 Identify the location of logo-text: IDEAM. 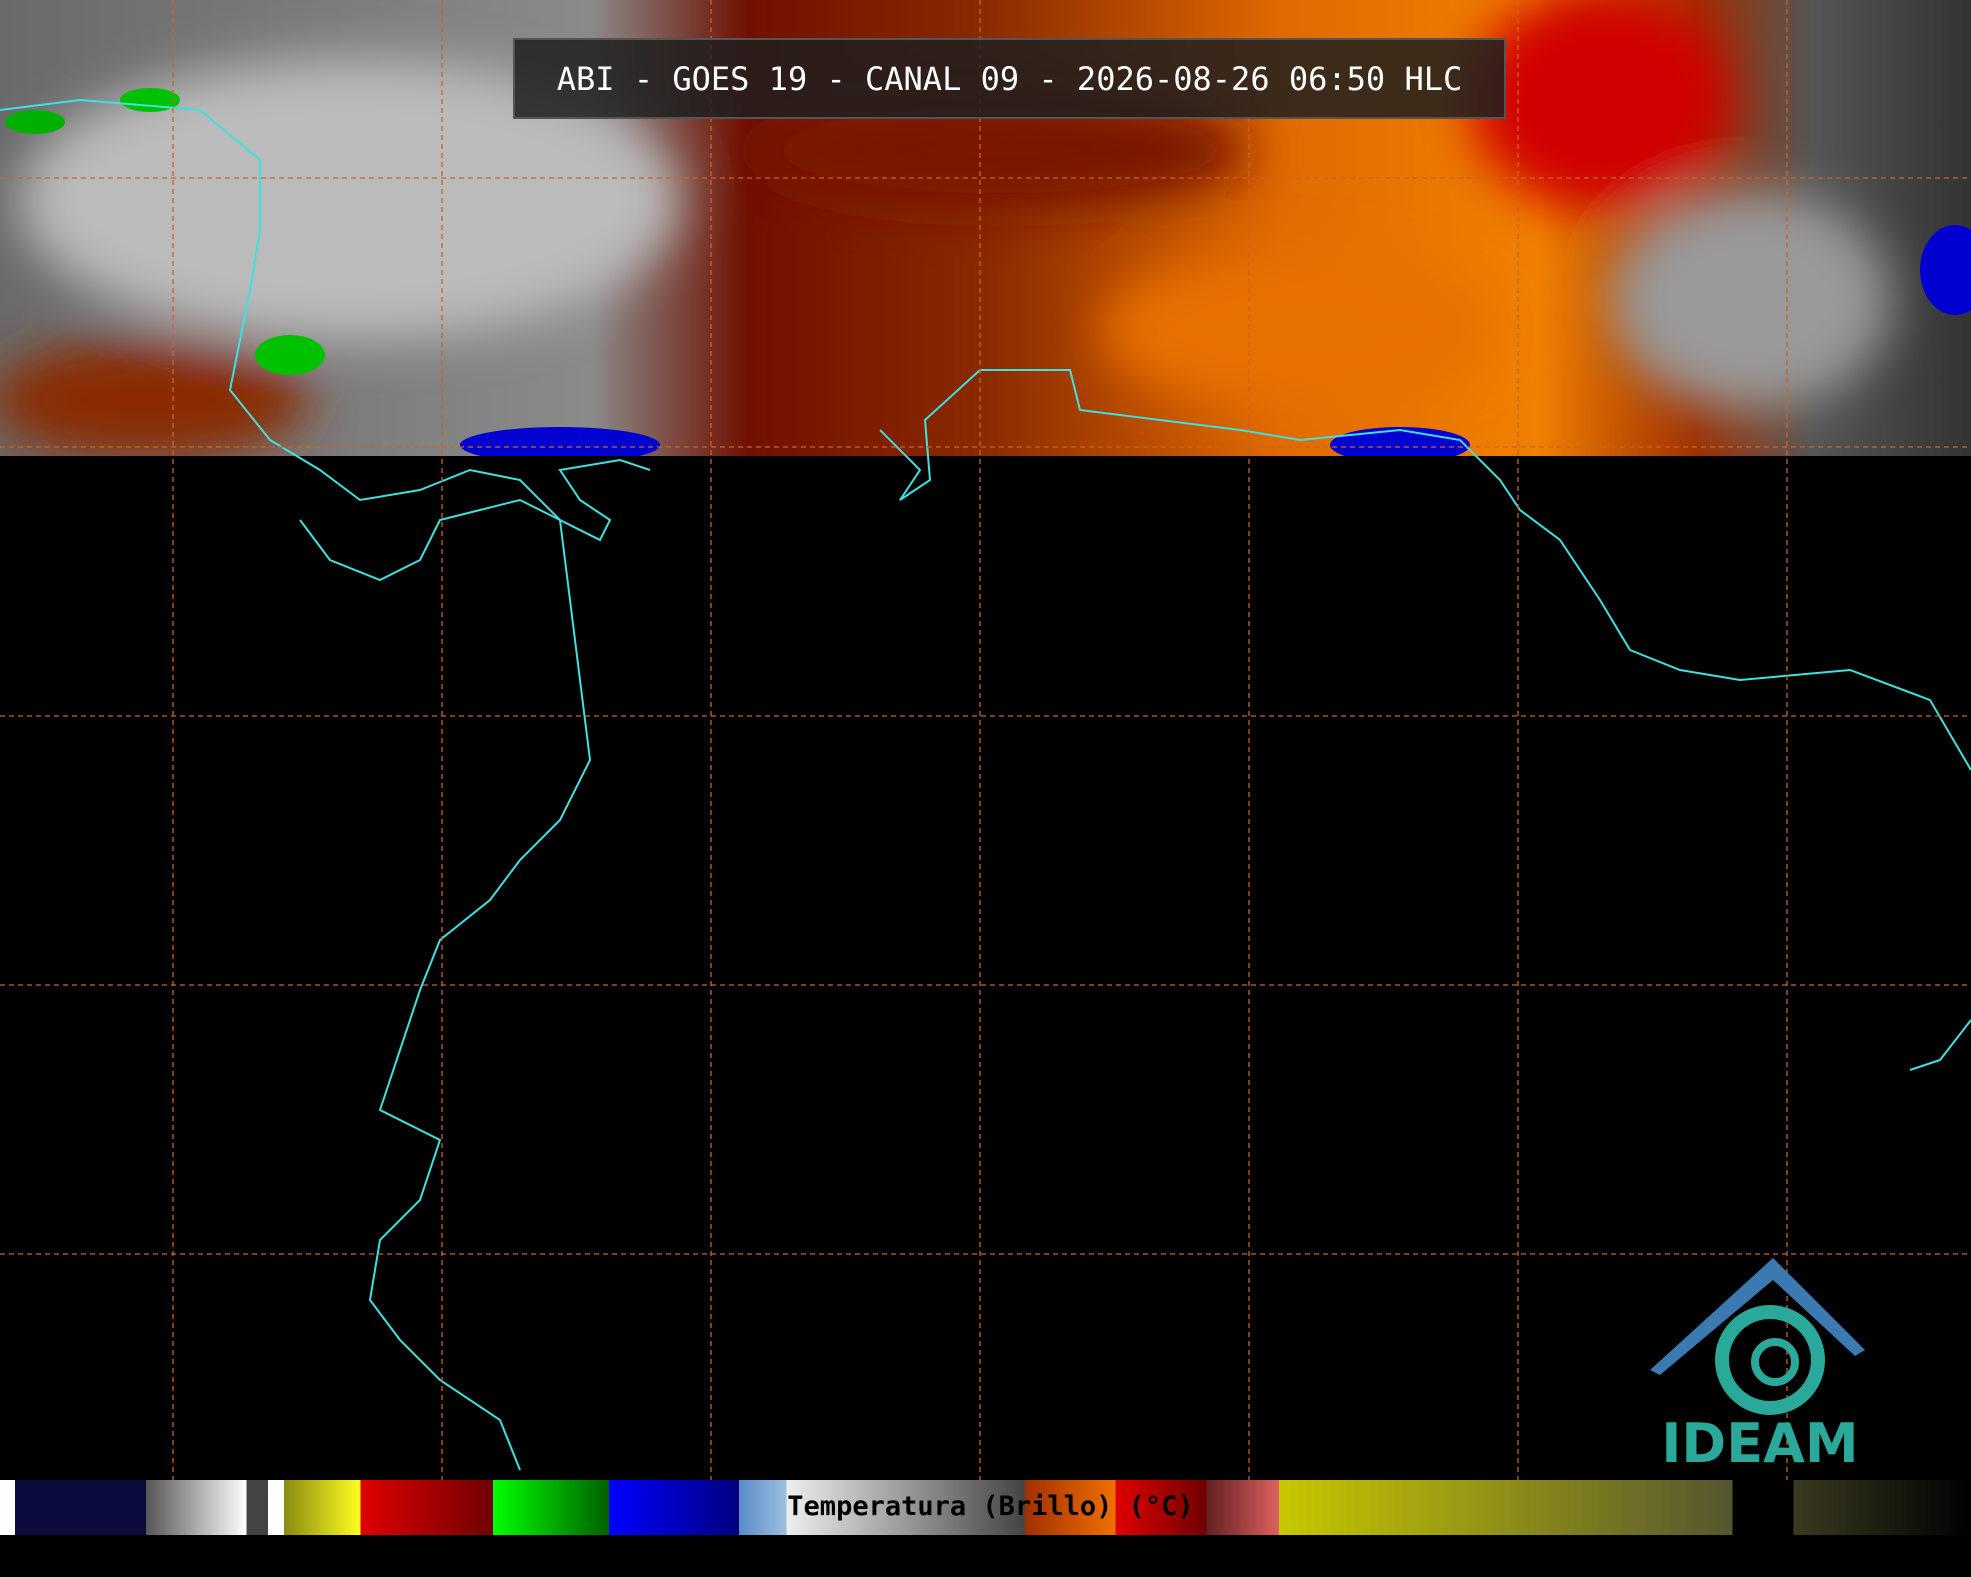
(1759, 1443).